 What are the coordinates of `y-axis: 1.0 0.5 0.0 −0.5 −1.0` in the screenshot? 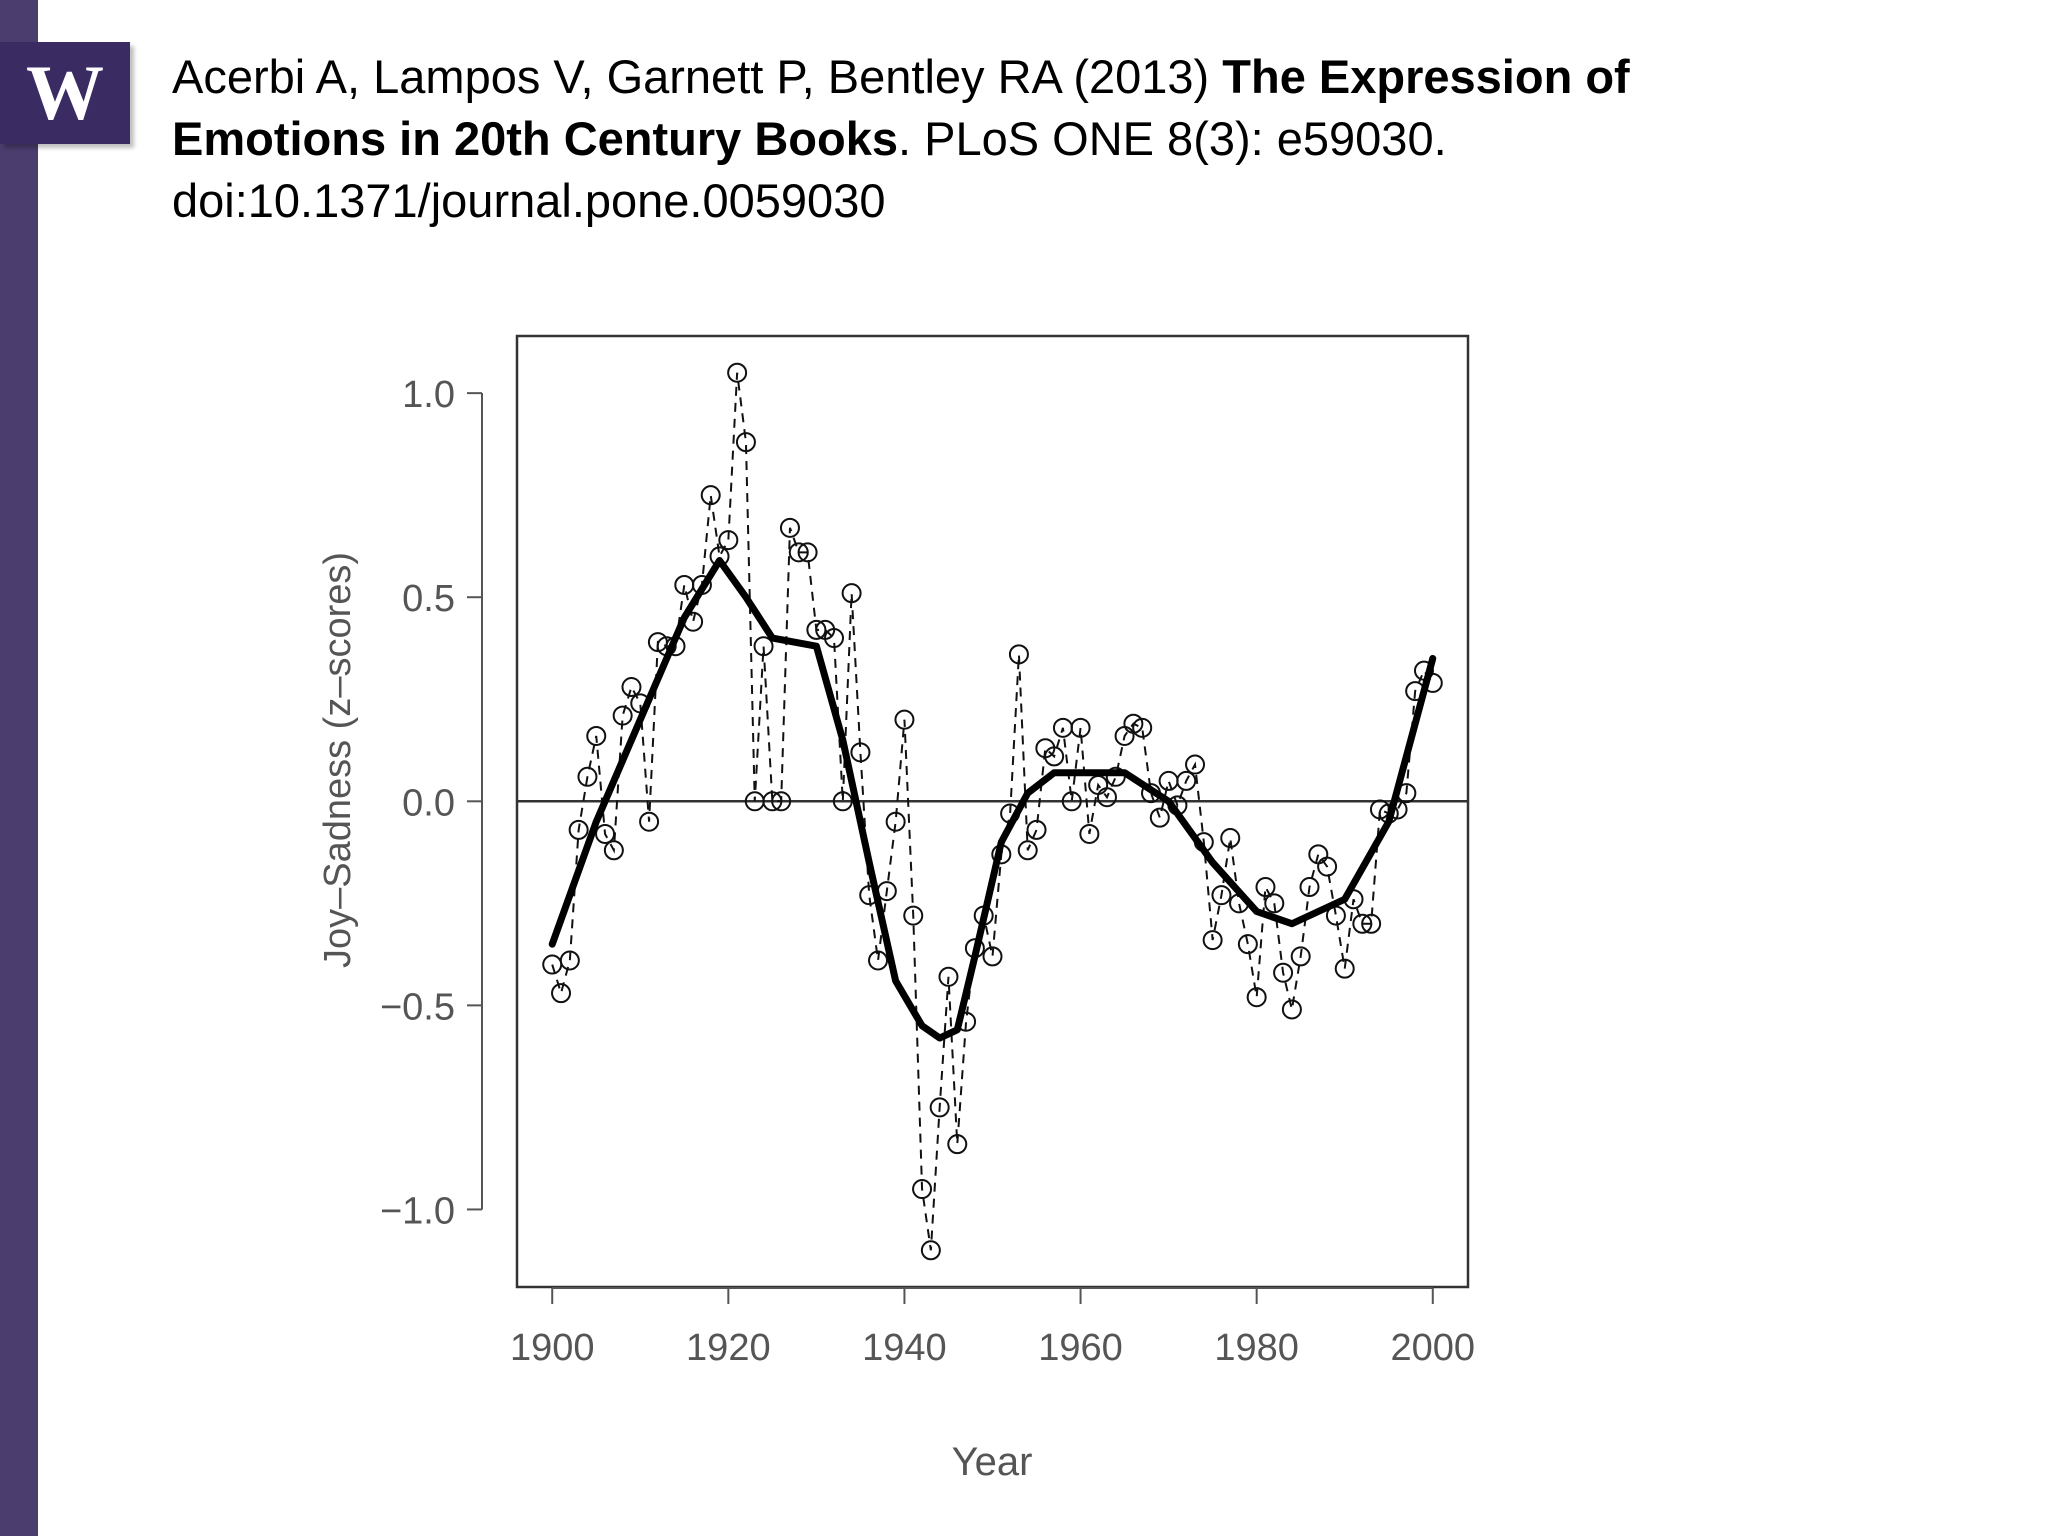 It's located at (431, 803).